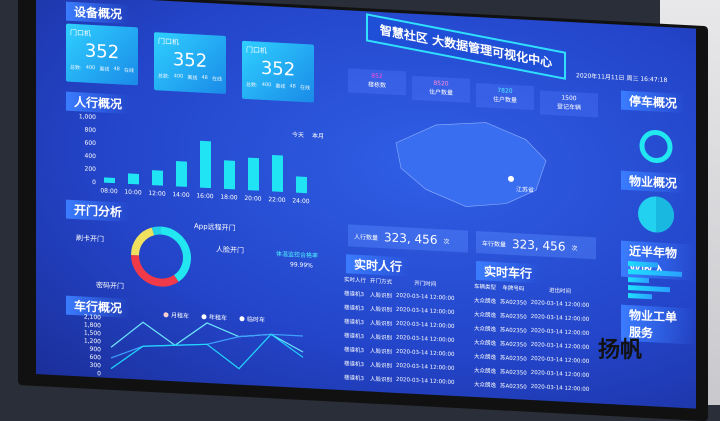 The width and height of the screenshot is (720, 421). Describe the element at coordinates (574, 248) in the screenshot. I see `car-count-unit: 次` at that location.